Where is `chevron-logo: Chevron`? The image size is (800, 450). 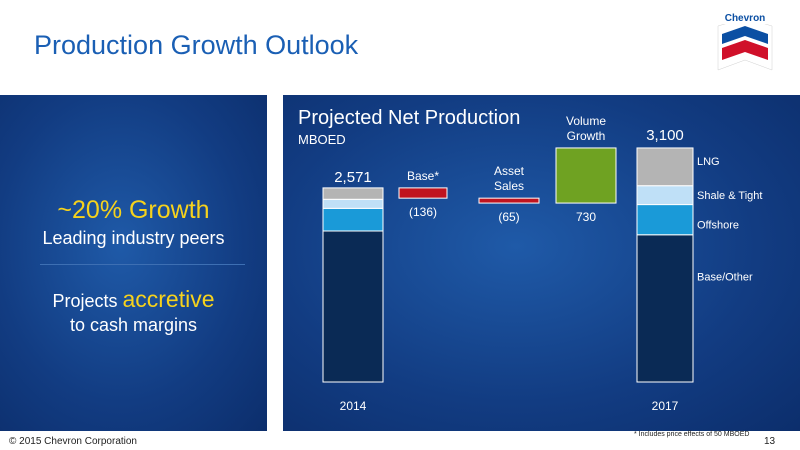 chevron-logo: Chevron is located at coordinates (745, 40).